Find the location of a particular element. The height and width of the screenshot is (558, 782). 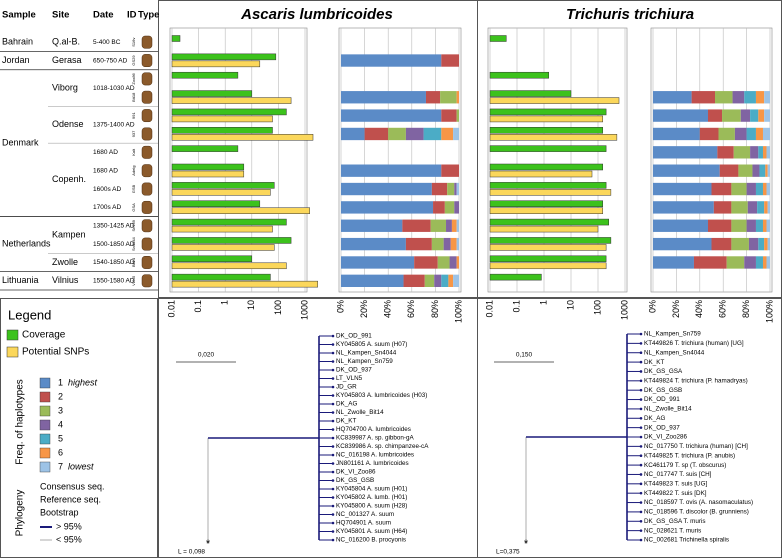

site: Vilnius is located at coordinates (65, 280).